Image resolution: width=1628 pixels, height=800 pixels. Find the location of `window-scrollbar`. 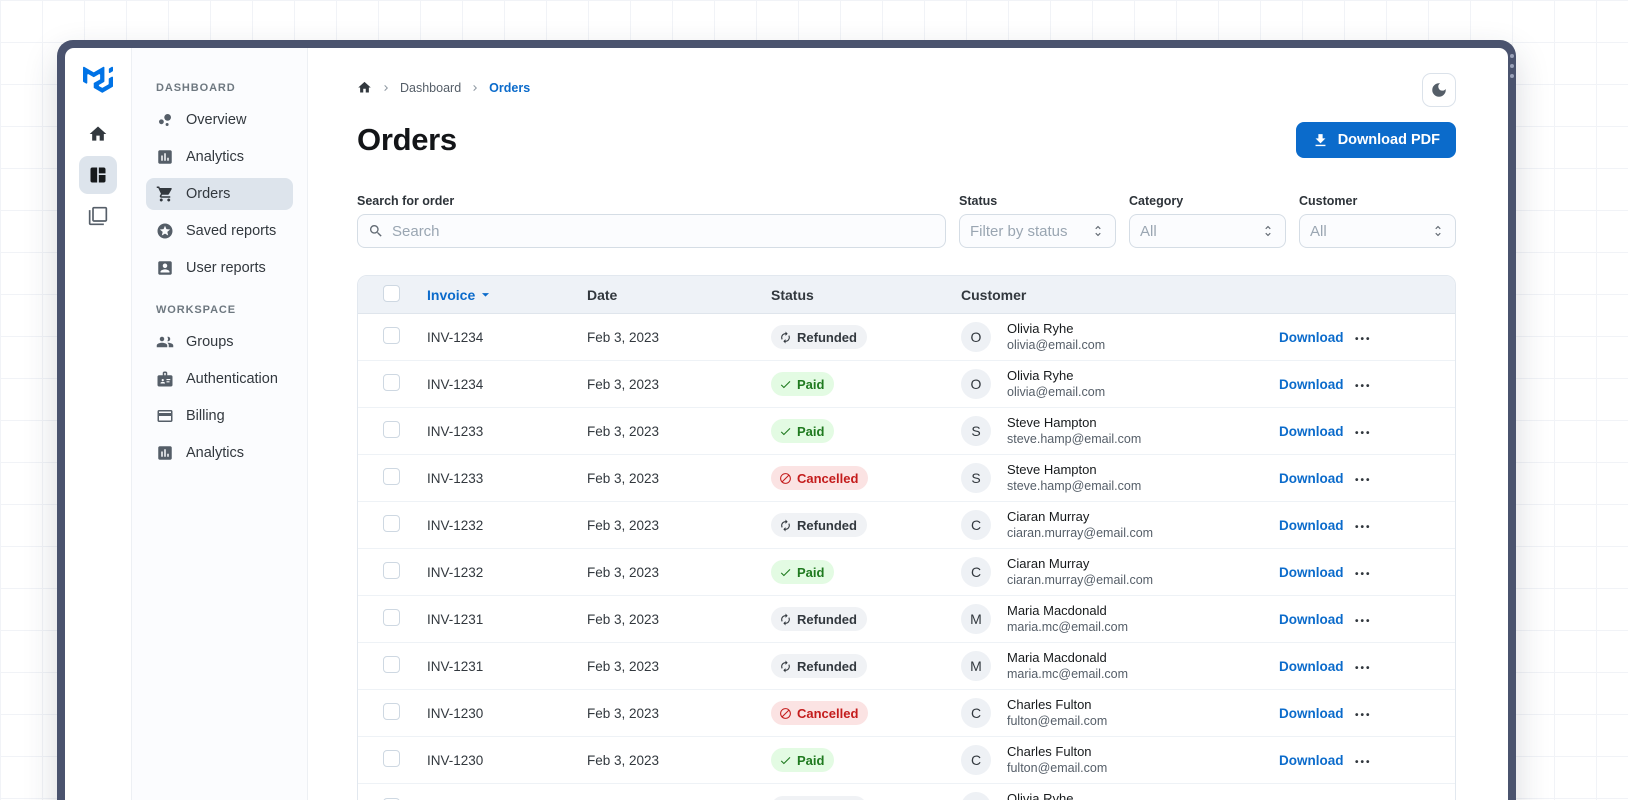

window-scrollbar is located at coordinates (1512, 66).